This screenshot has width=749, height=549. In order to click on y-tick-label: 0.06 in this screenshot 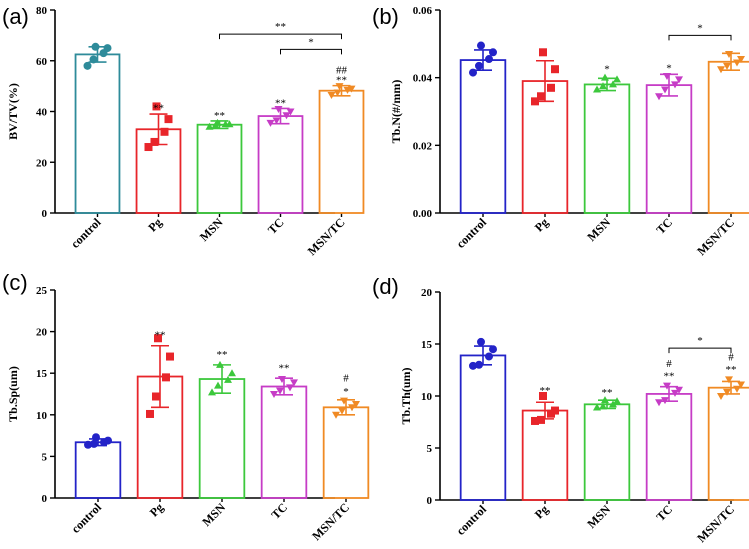, I will do `click(423, 11)`.